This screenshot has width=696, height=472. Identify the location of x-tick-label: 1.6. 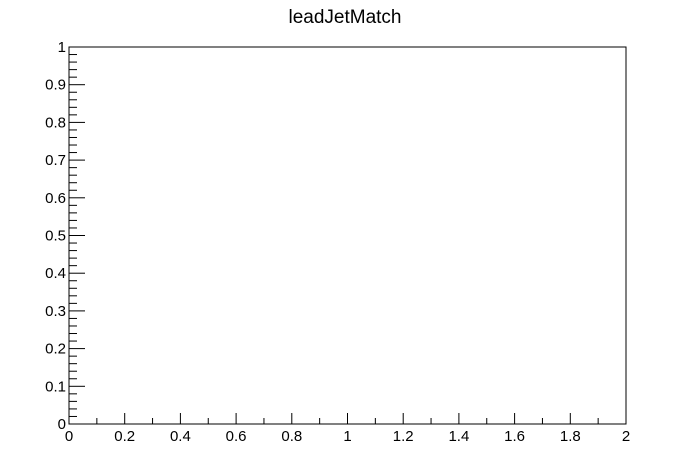
(514, 436).